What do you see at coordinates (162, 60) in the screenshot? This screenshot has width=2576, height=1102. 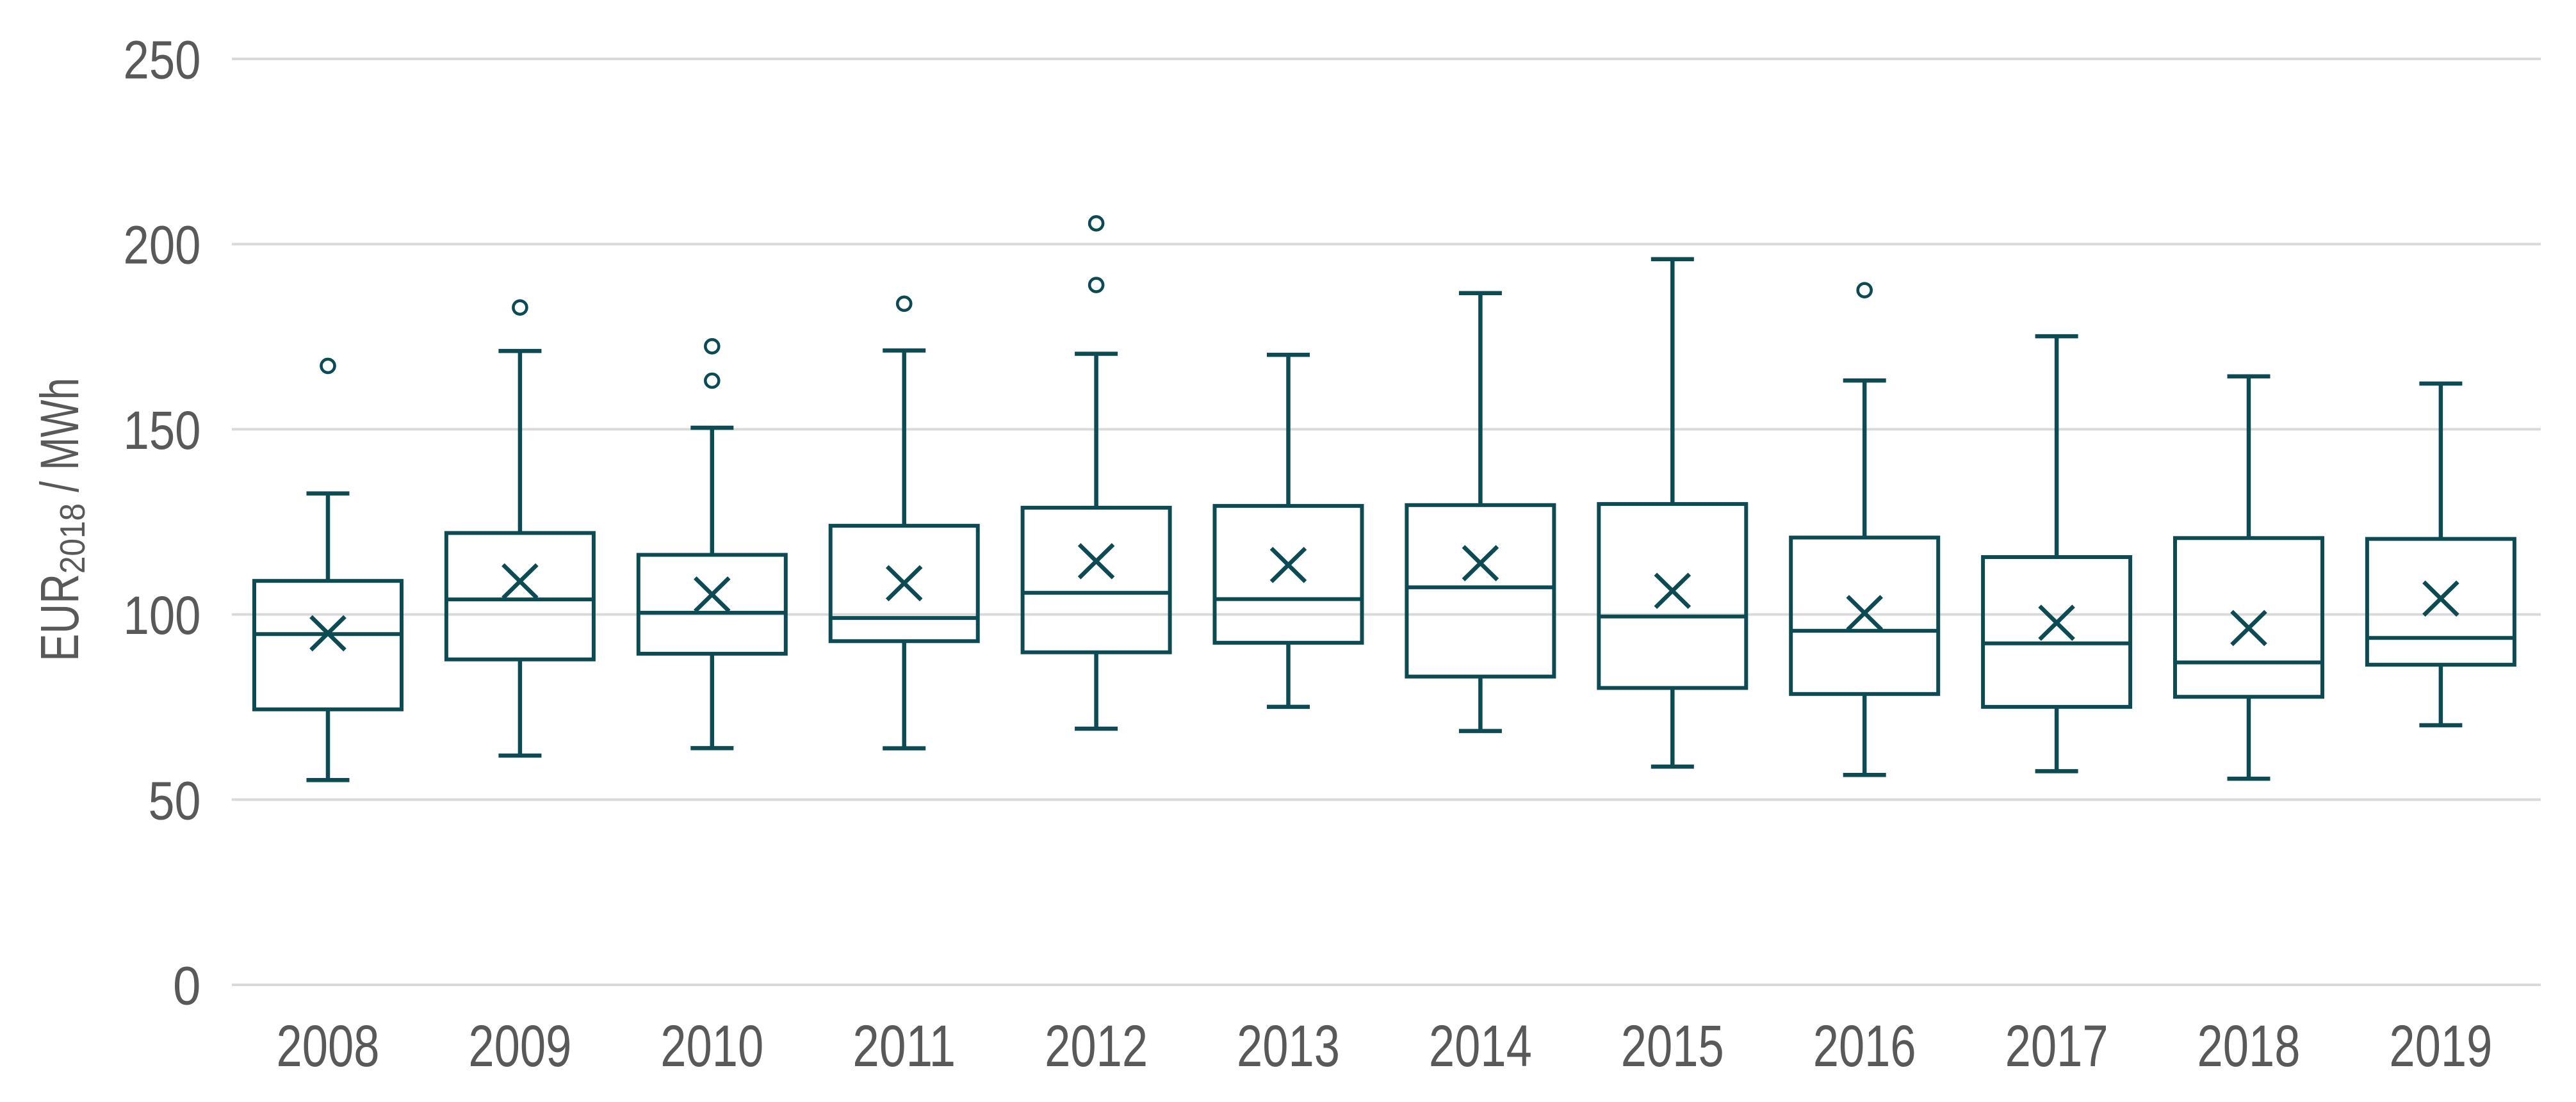 I see `svg-text: 250` at bounding box center [162, 60].